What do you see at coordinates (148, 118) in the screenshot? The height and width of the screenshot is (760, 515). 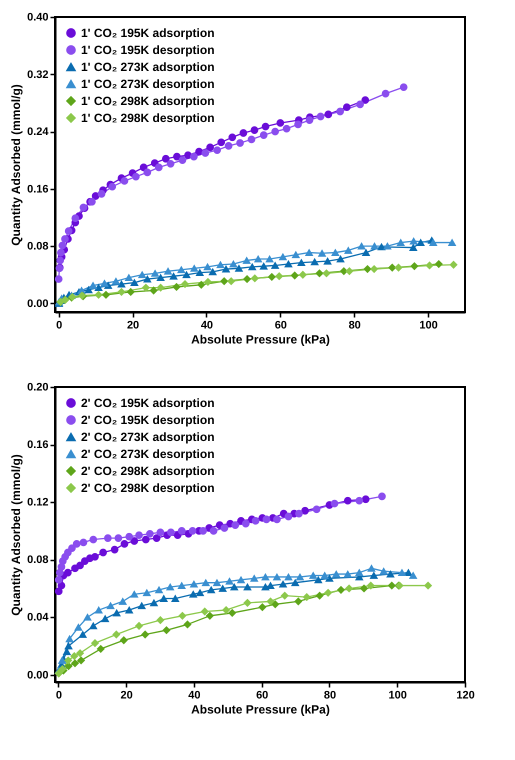 I see `legend-label: 1' CO₂ 298K desorption` at bounding box center [148, 118].